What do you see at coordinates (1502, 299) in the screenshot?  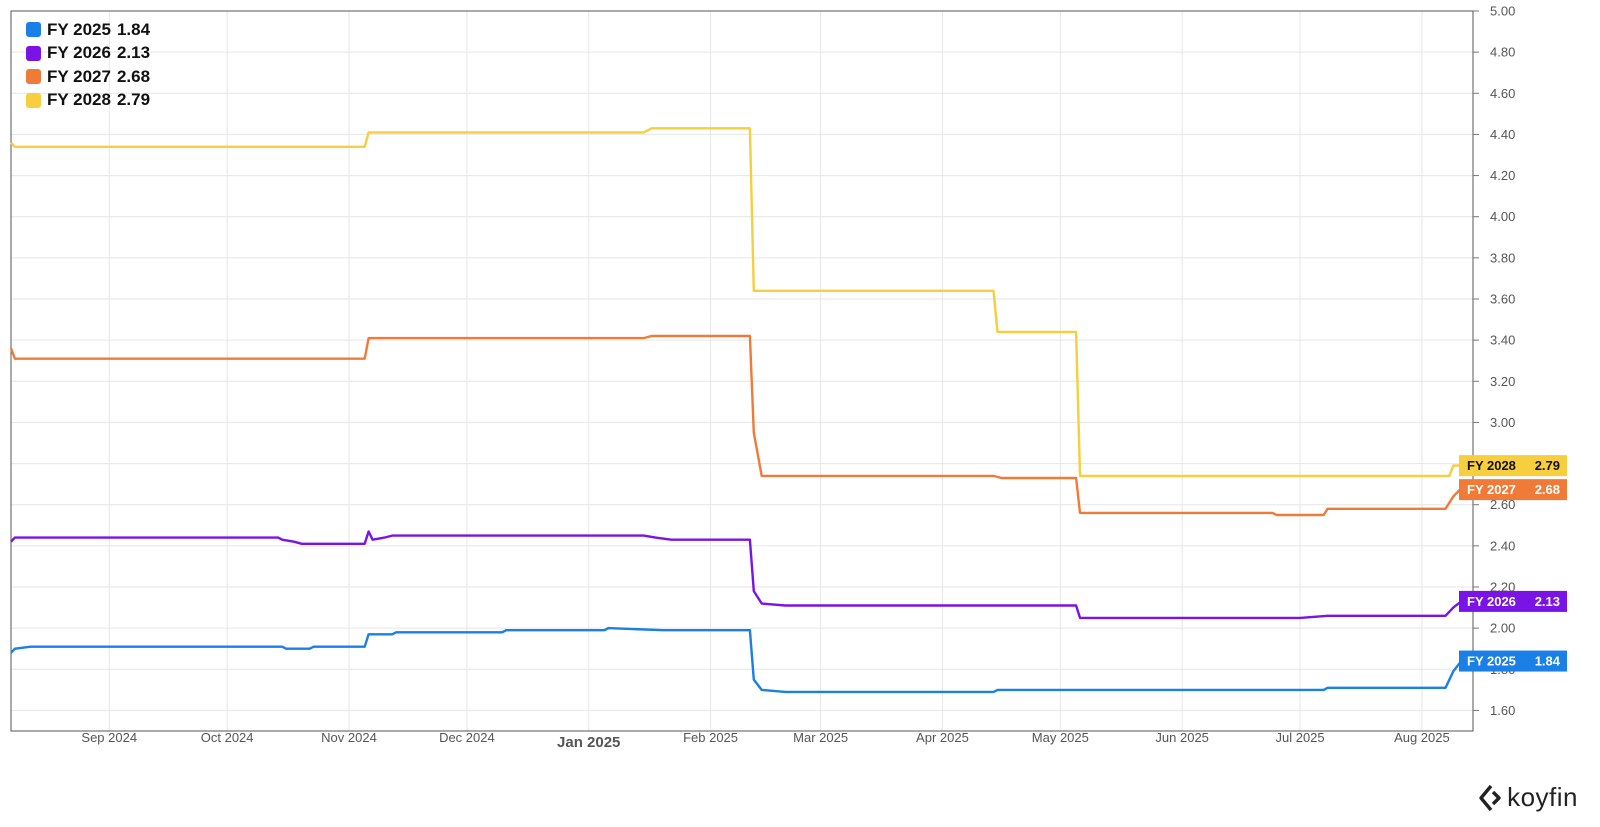 I see `y-tick-label: 3.60` at bounding box center [1502, 299].